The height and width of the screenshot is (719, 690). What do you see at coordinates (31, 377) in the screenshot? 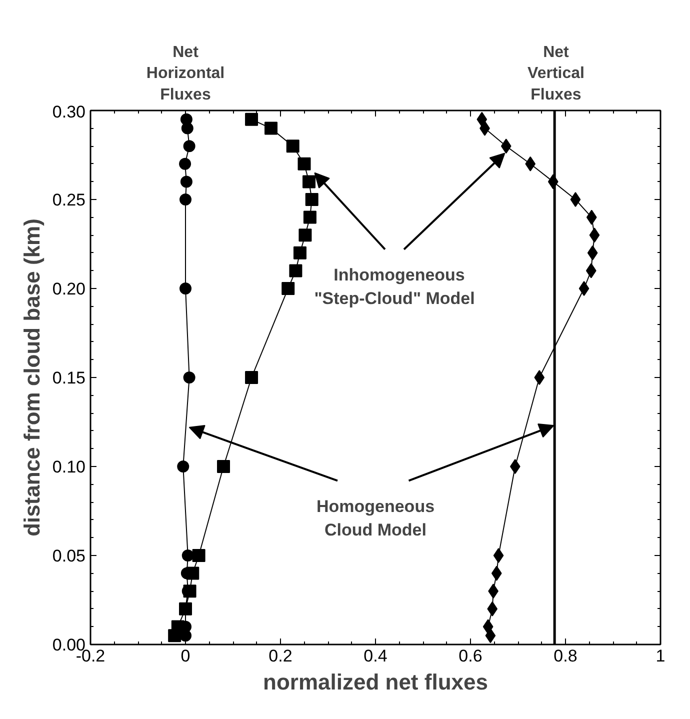
I see `y-axis-title: distance from cloud base (km)` at bounding box center [31, 377].